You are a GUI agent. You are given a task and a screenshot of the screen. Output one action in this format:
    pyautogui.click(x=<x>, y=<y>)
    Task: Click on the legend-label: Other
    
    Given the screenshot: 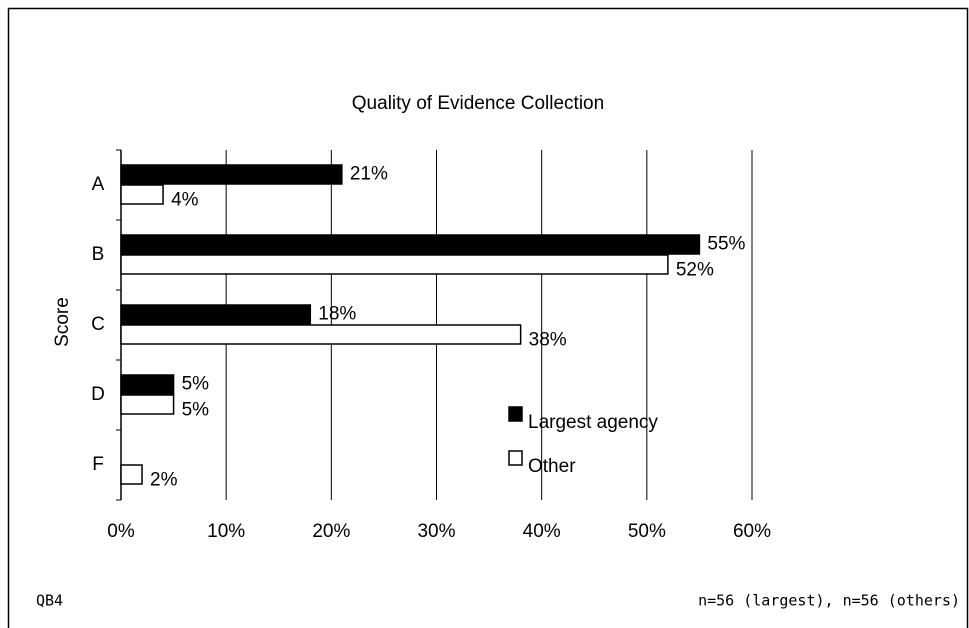 What is the action you would take?
    pyautogui.click(x=552, y=466)
    